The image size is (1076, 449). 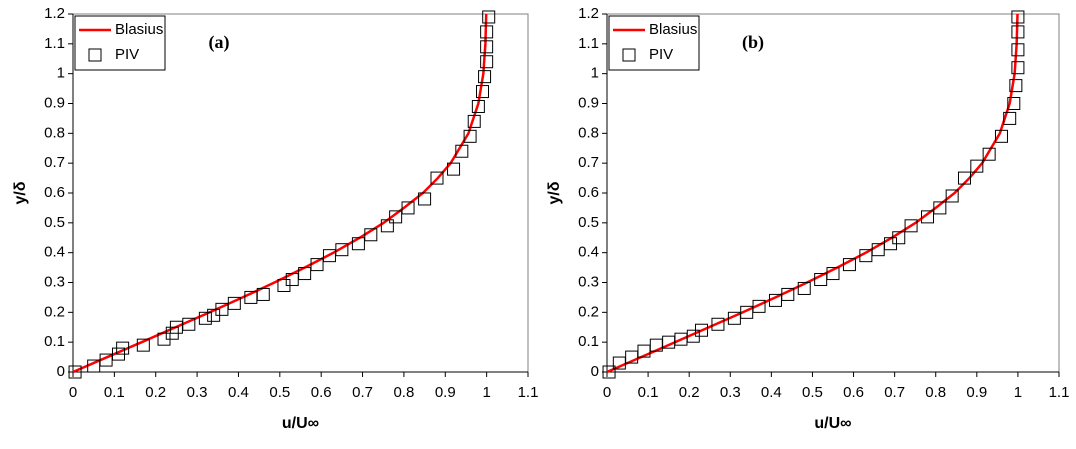 What do you see at coordinates (54, 281) in the screenshot?
I see `y-tick-label: 0.3` at bounding box center [54, 281].